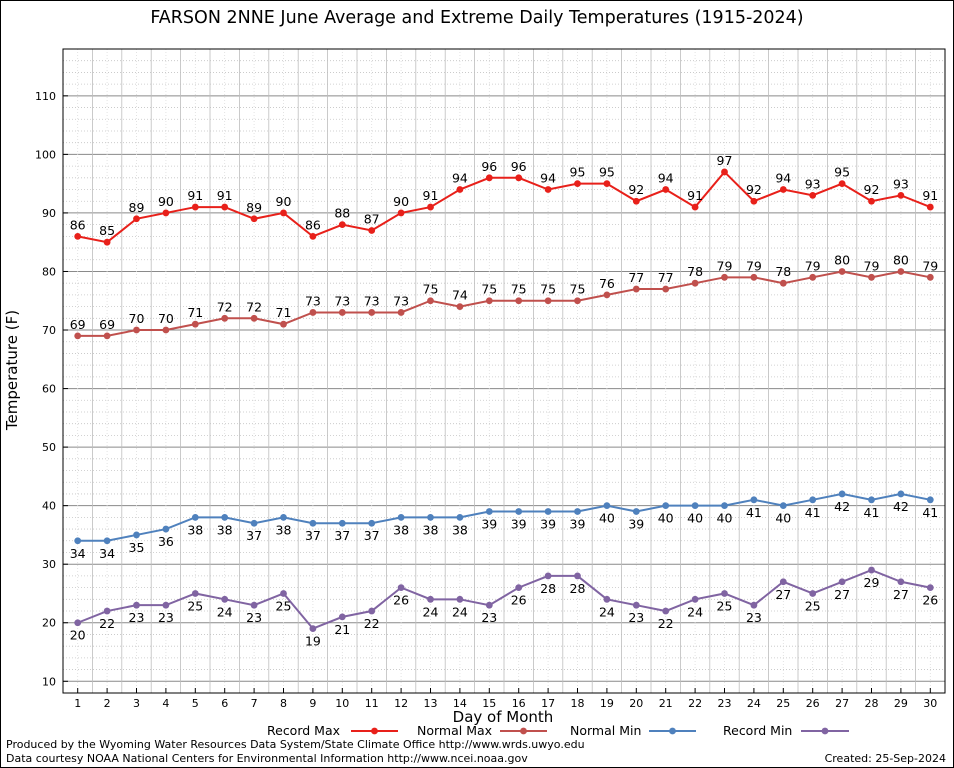 Image resolution: width=954 pixels, height=768 pixels. Describe the element at coordinates (519, 600) in the screenshot. I see `data-label: 26` at that location.